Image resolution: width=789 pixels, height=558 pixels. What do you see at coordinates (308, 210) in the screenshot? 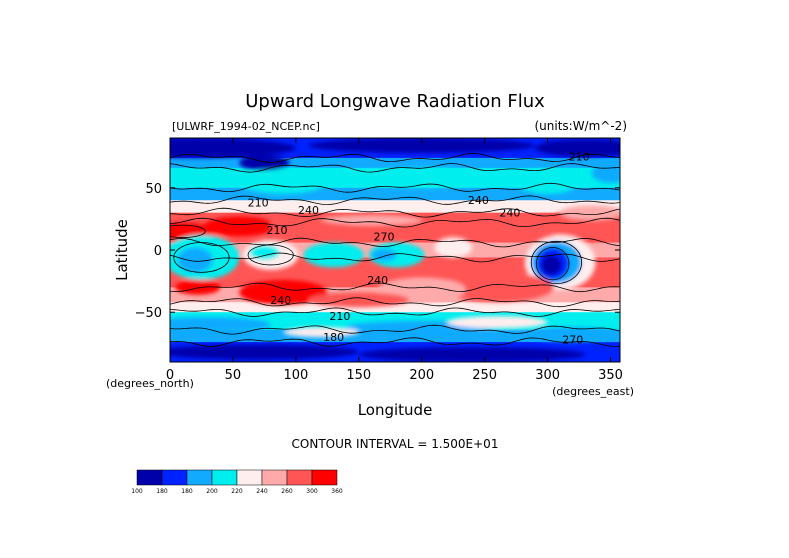
I see `contour-label-0: 240` at bounding box center [308, 210].